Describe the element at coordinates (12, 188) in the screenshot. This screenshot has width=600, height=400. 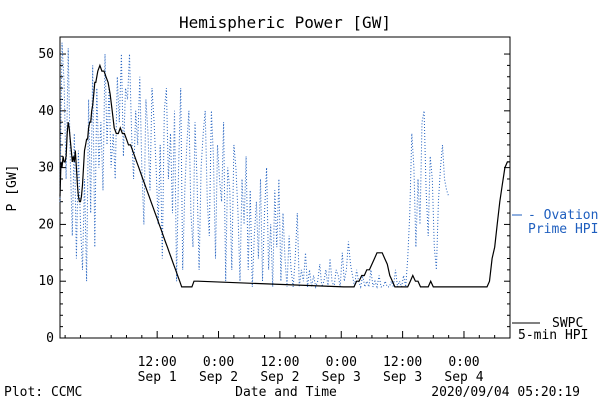
I see `y-axis-label: P [GW]` at that location.